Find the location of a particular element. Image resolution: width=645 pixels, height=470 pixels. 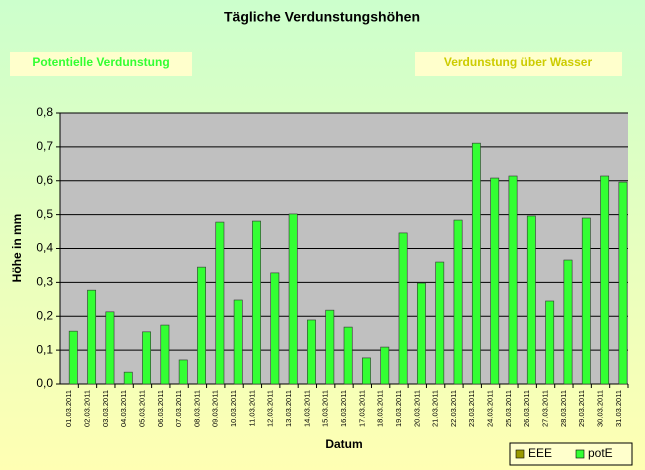

y-tick-label: 0,5 is located at coordinates (44, 214).